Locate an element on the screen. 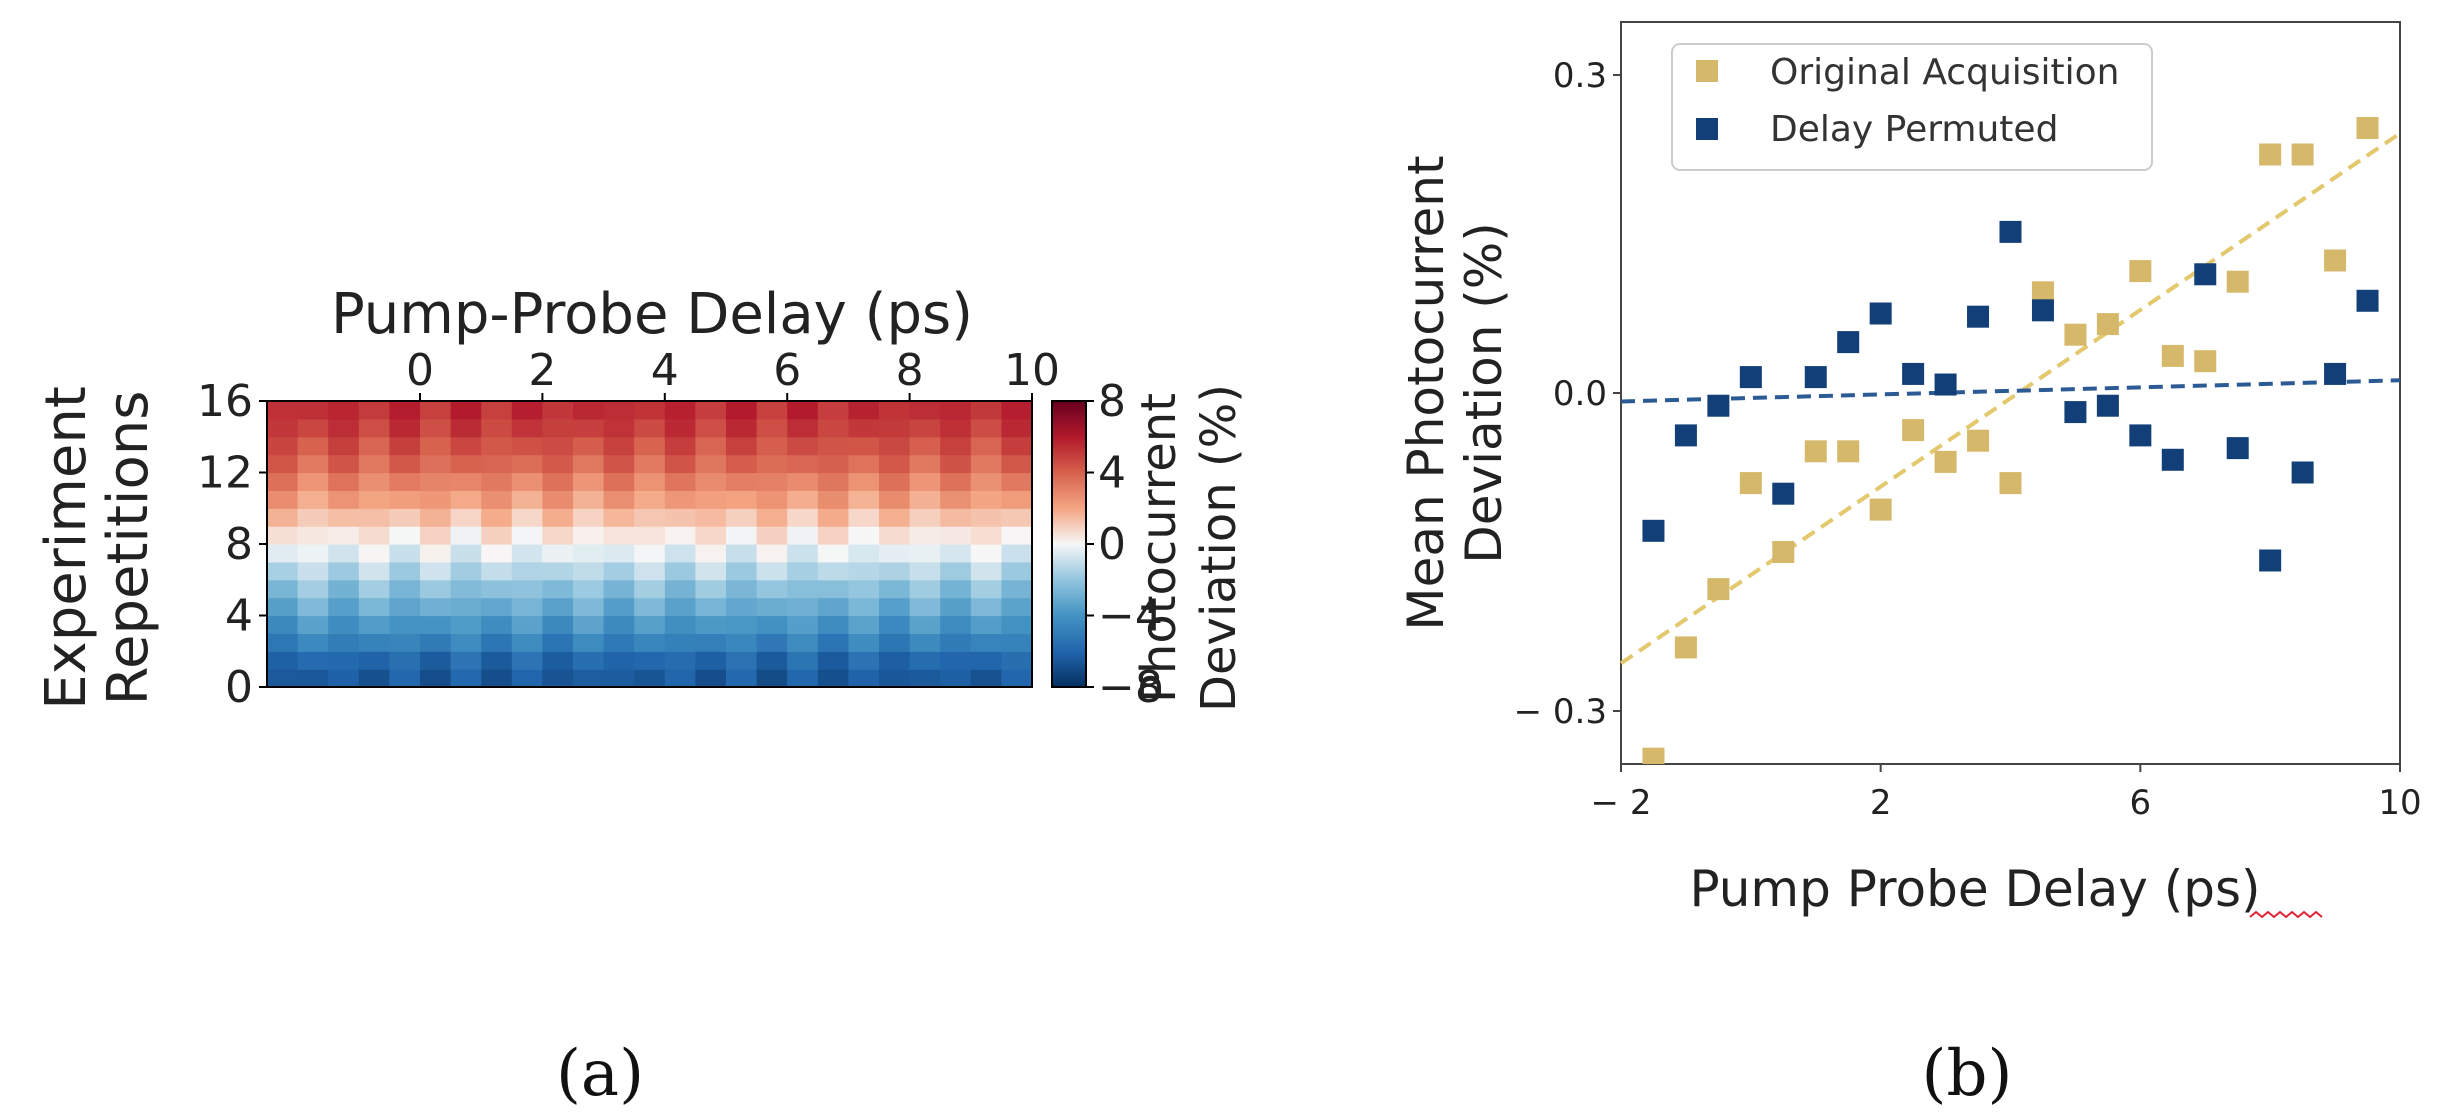  scatter-y-label-line1: Mean Photocurrent is located at coordinates (1426, 392).